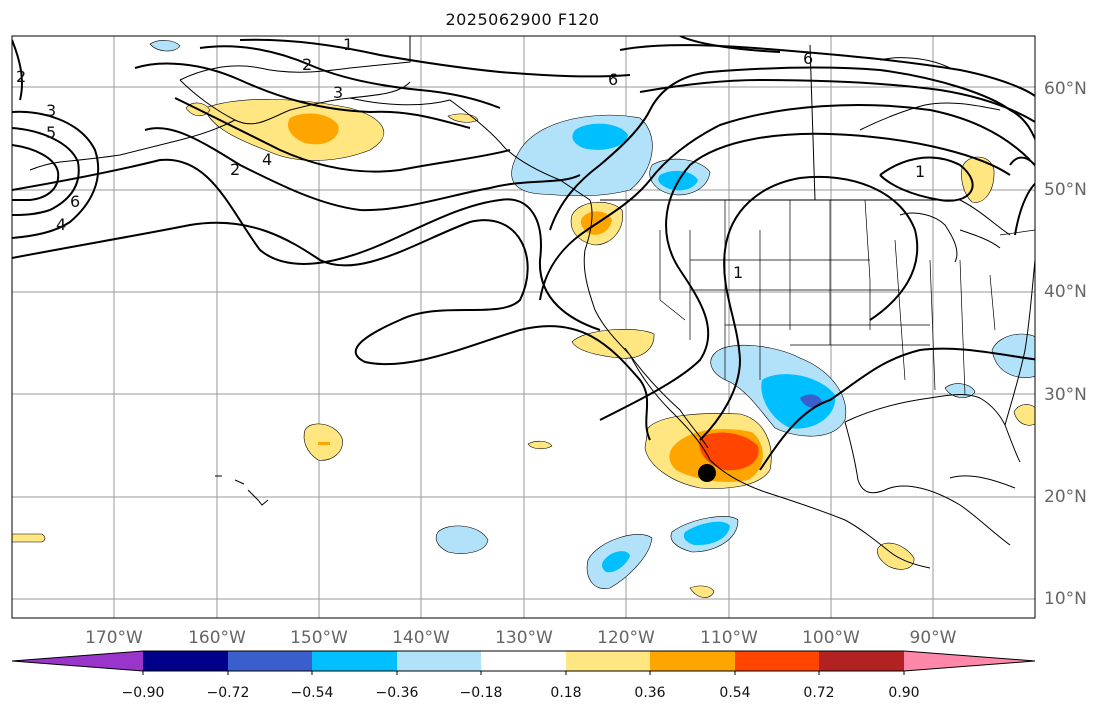 The height and width of the screenshot is (712, 1105). What do you see at coordinates (649, 693) in the screenshot?
I see `colorbar-tick-label: 0.36` at bounding box center [649, 693].